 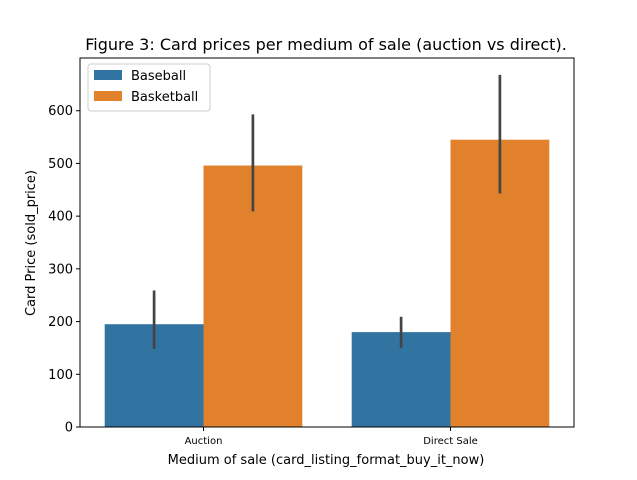 What do you see at coordinates (158, 76) in the screenshot?
I see `legend-label-baseball: Baseball` at bounding box center [158, 76].